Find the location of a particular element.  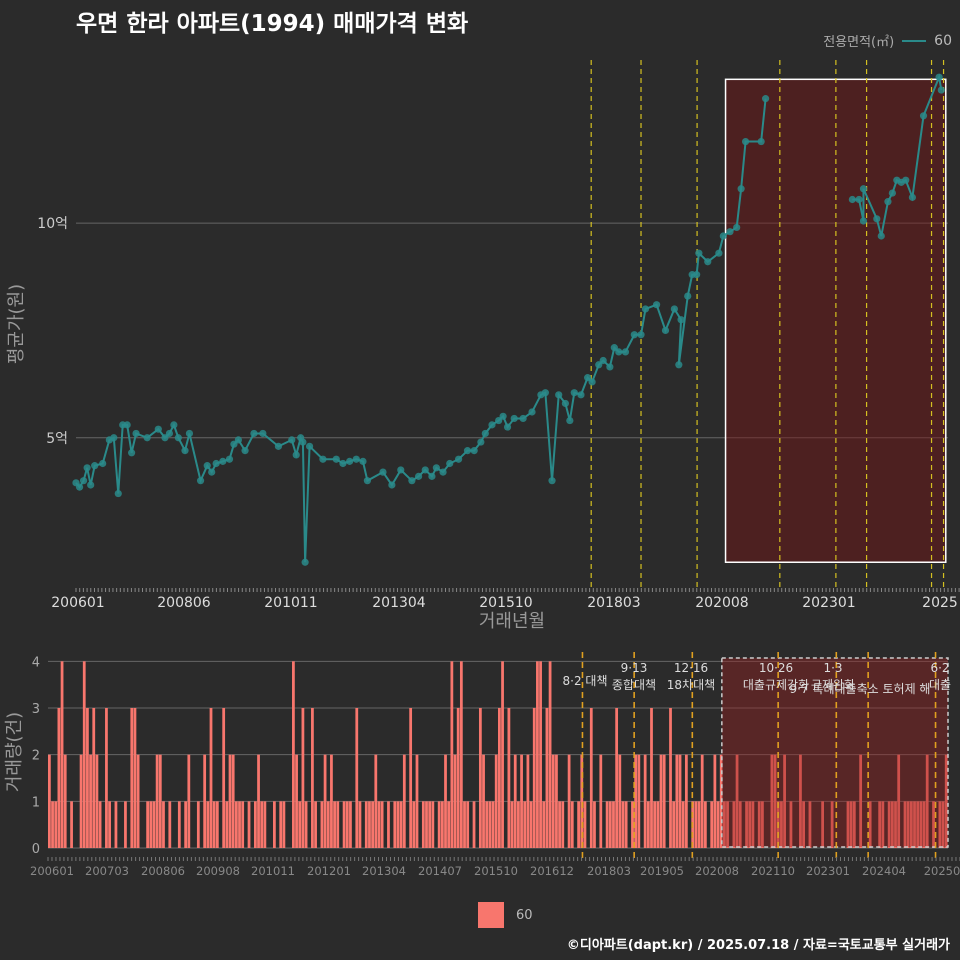

bar-x-tick-label: 202301 is located at coordinates (828, 871).